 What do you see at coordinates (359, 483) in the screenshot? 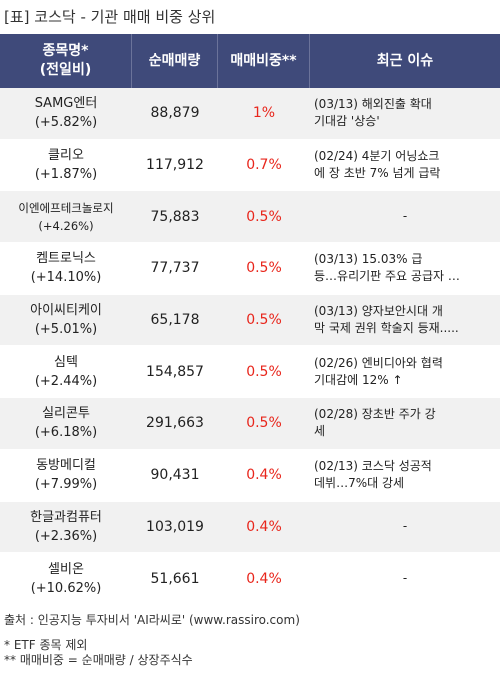
I see `issue-line2: 데뷔…7%대 강세` at bounding box center [359, 483].